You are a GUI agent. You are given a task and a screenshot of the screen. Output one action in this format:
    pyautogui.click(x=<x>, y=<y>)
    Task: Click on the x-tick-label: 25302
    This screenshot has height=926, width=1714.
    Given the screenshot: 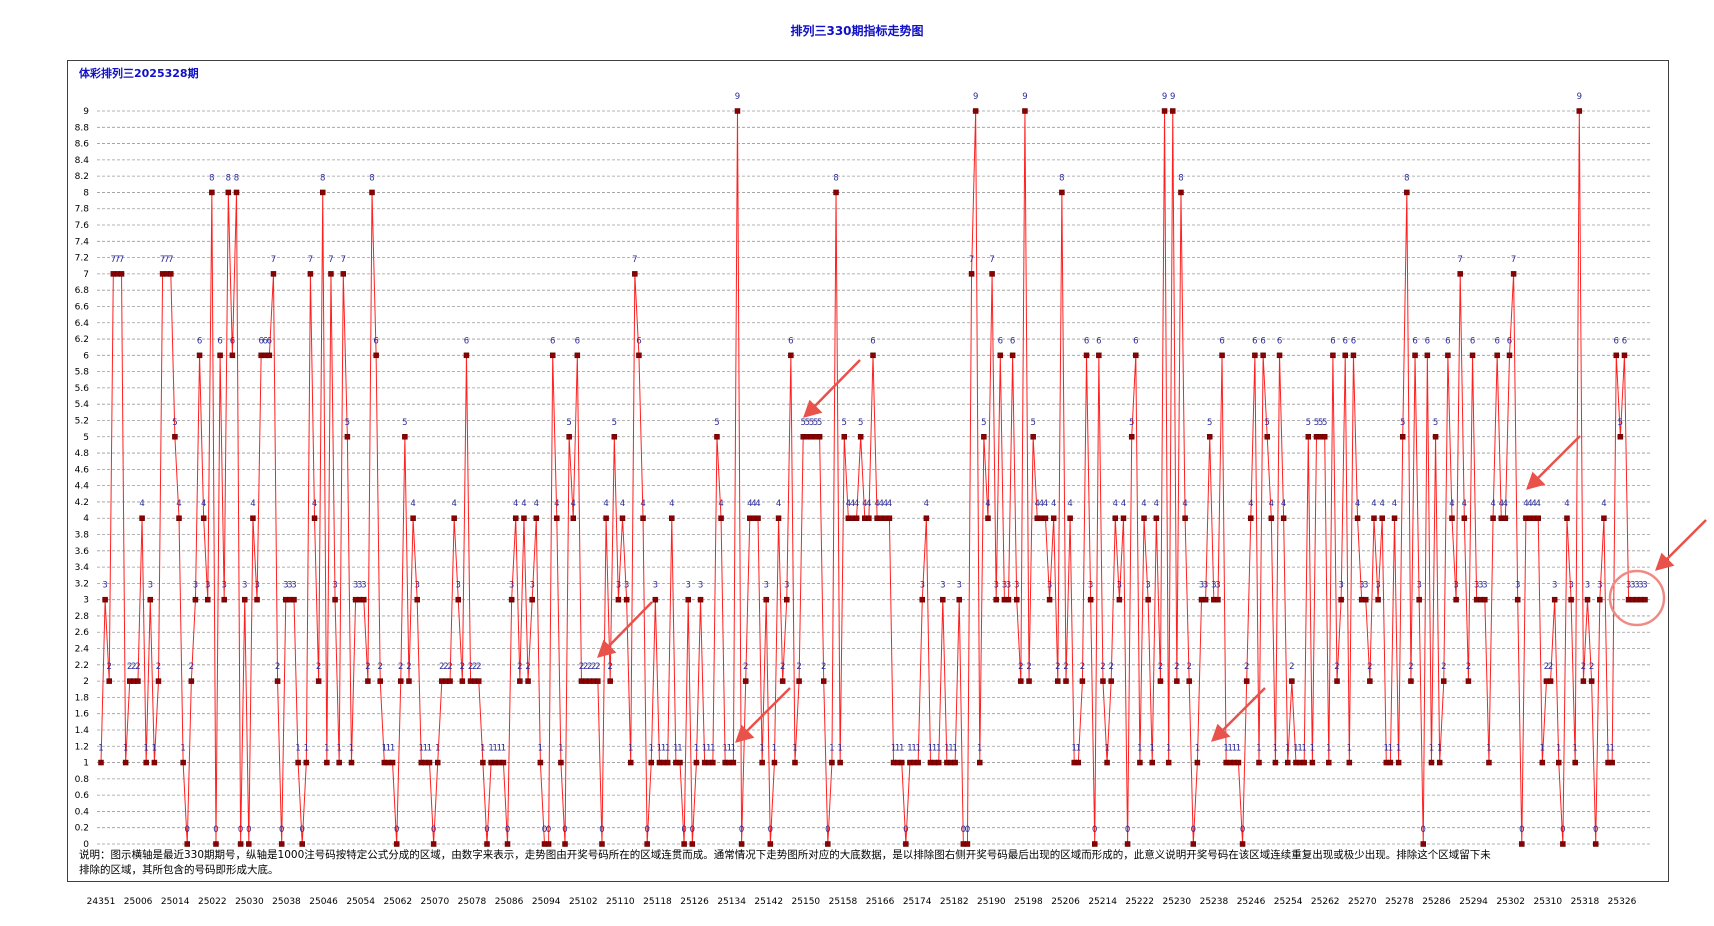 What is the action you would take?
    pyautogui.click(x=1510, y=902)
    